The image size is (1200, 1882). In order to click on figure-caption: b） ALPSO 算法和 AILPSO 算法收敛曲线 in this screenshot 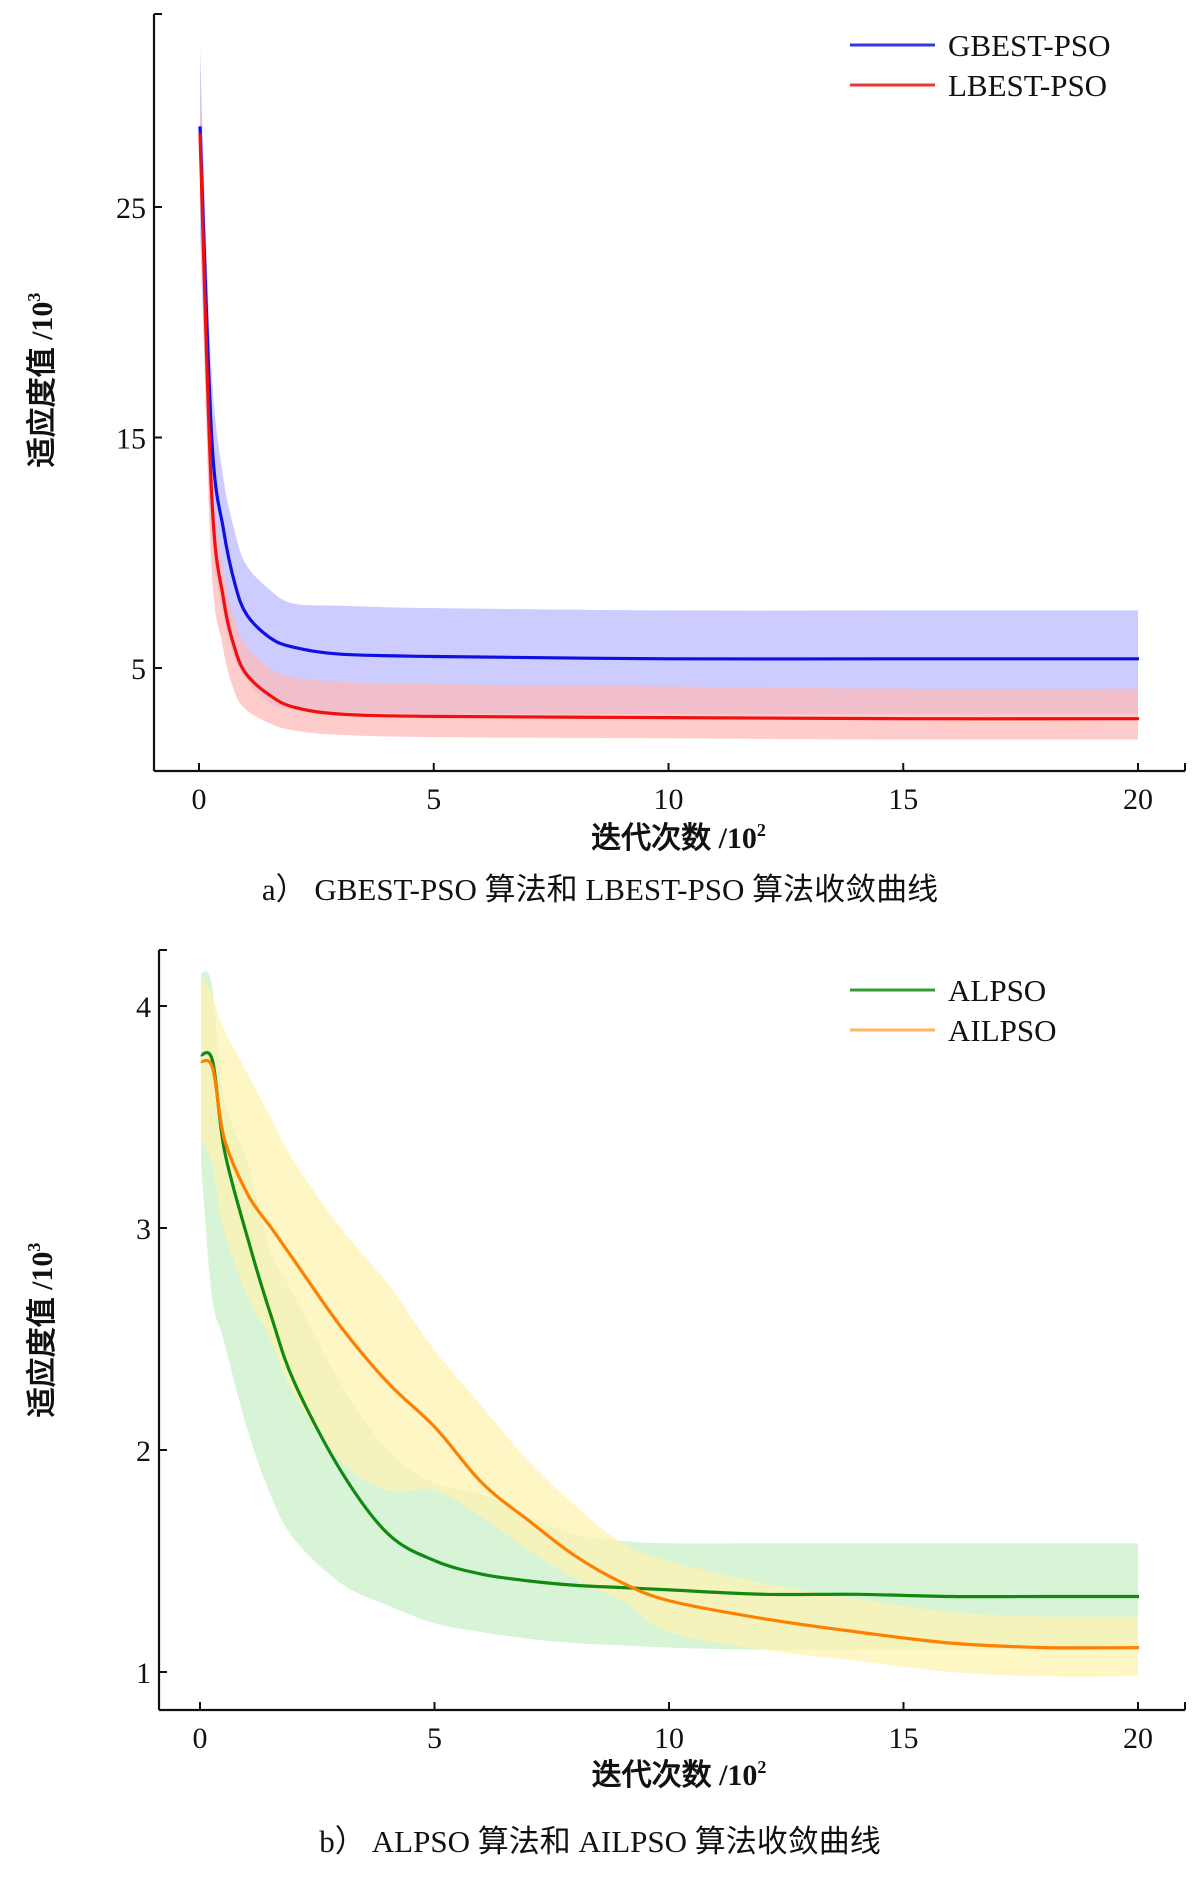, I will do `click(600, 1841)`.